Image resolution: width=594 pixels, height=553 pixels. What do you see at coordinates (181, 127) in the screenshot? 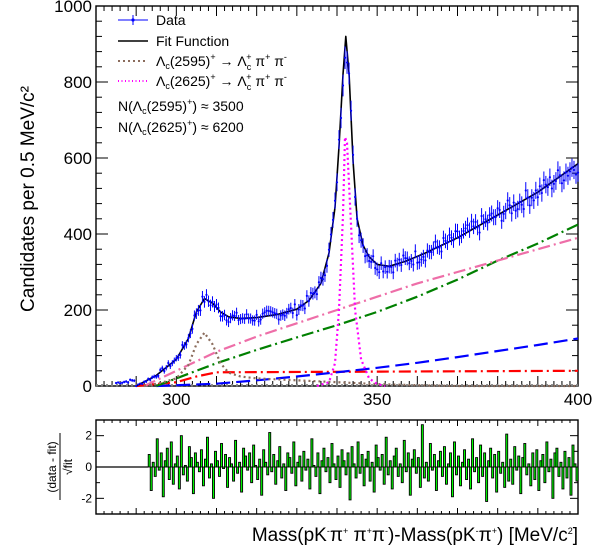
I see `annotation-n2625: N(Λc(2625)+) ≈ 6200` at bounding box center [181, 127].